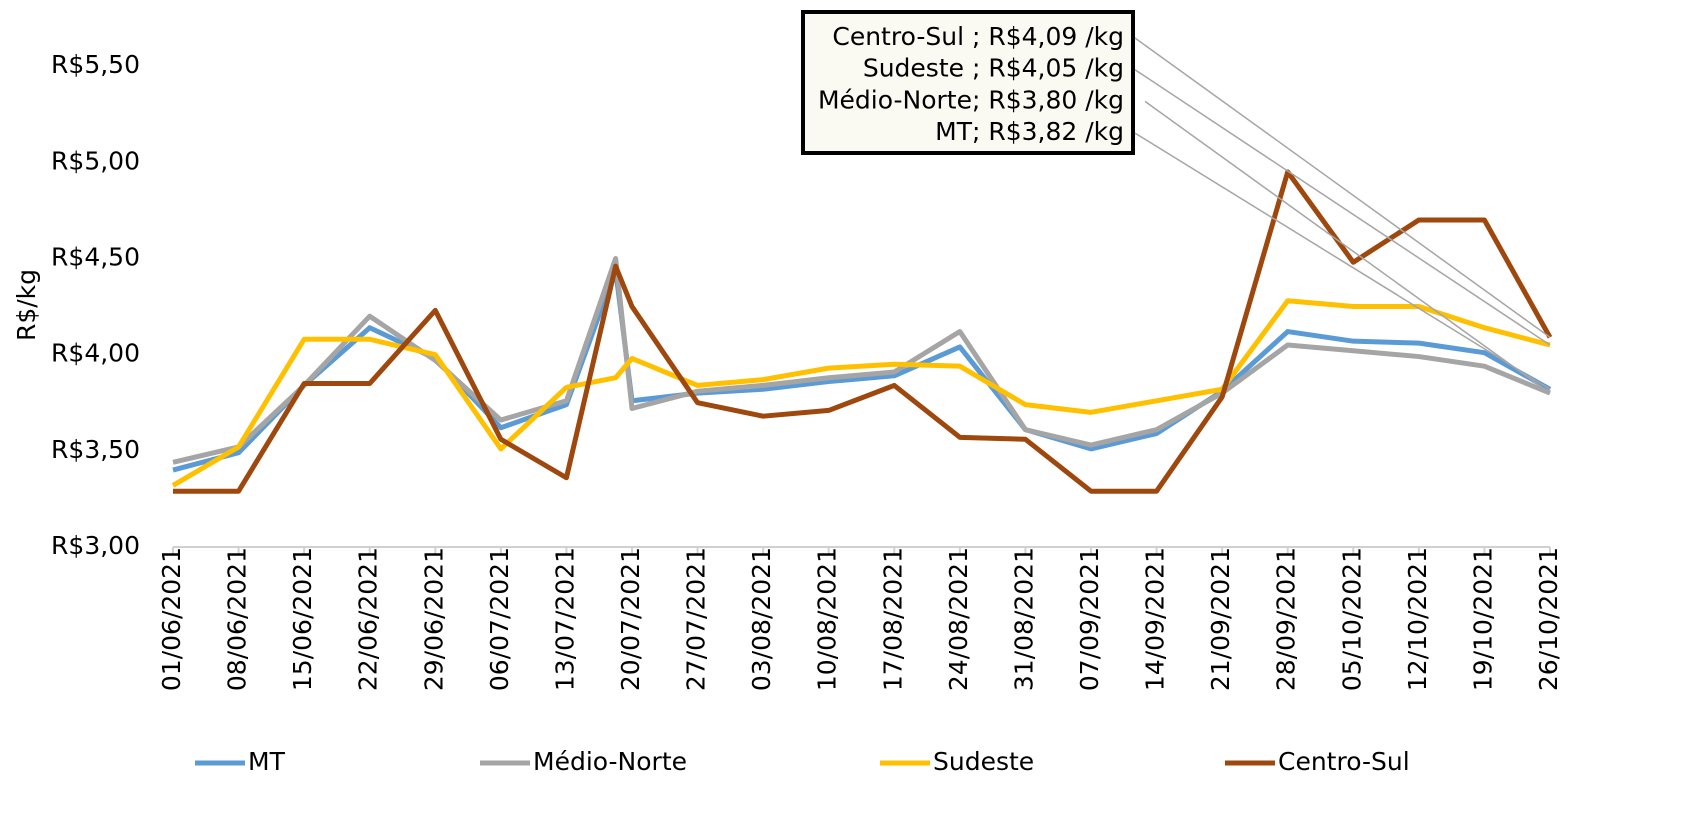 This screenshot has width=1700, height=839. I want to click on y-tick-label: R$3,00, so click(95, 545).